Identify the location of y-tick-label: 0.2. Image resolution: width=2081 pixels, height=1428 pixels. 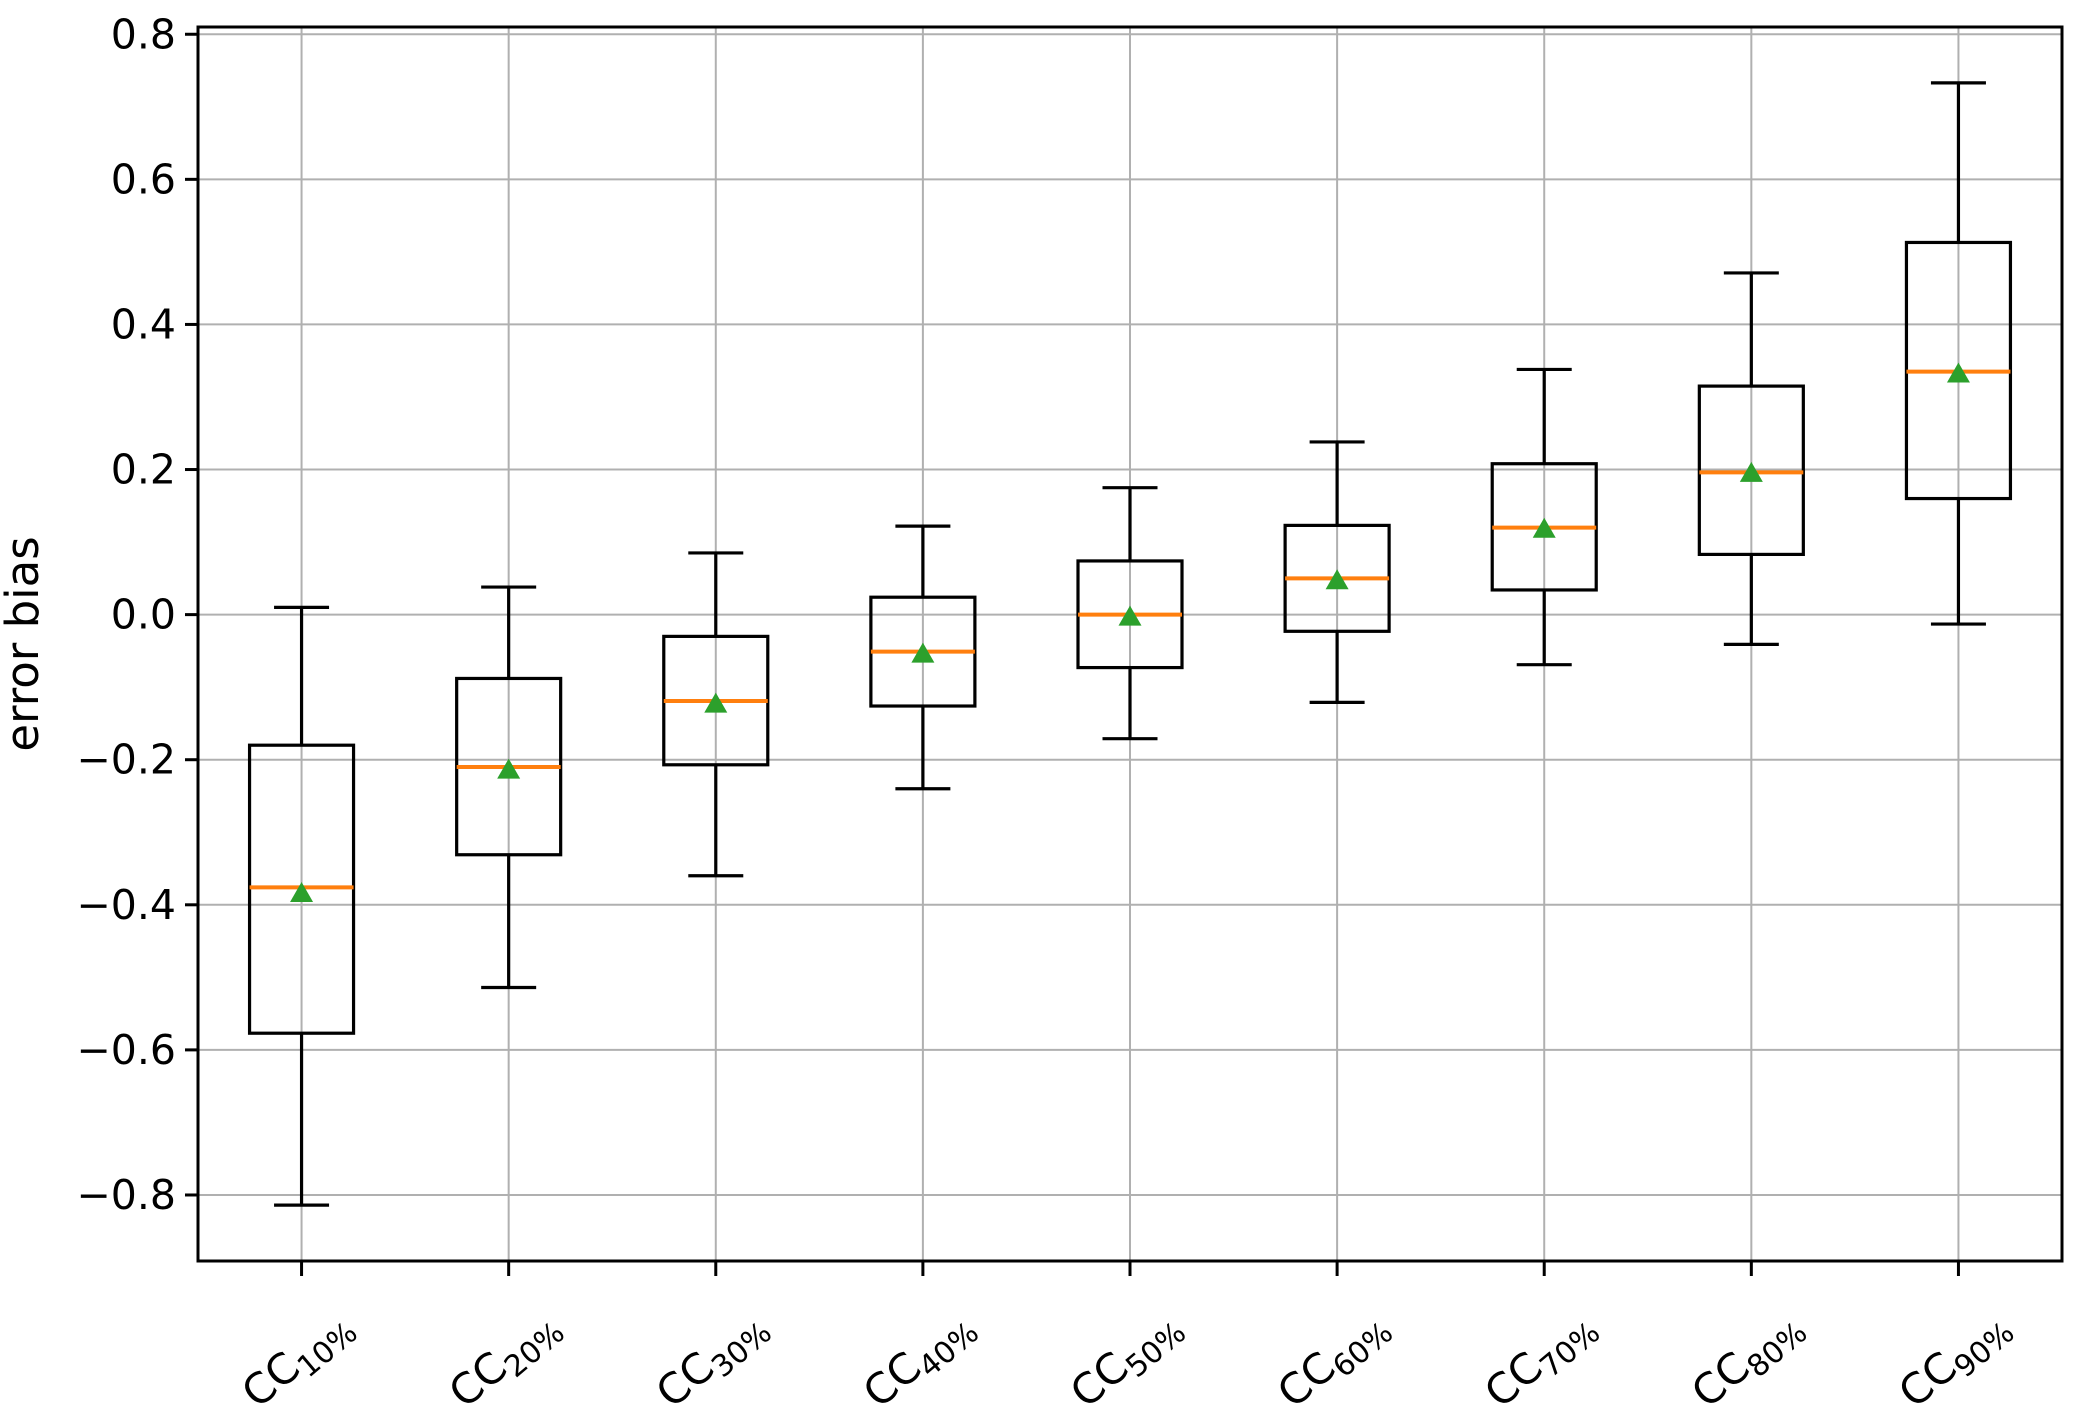
(143, 470).